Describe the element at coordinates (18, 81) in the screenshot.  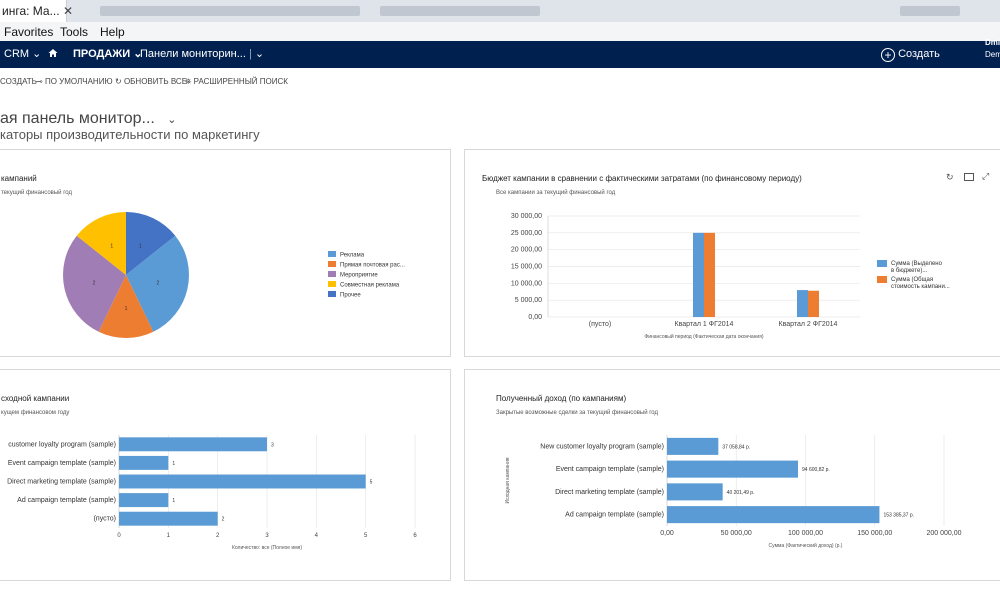
I see `create-command: СОЗДАТЬ` at that location.